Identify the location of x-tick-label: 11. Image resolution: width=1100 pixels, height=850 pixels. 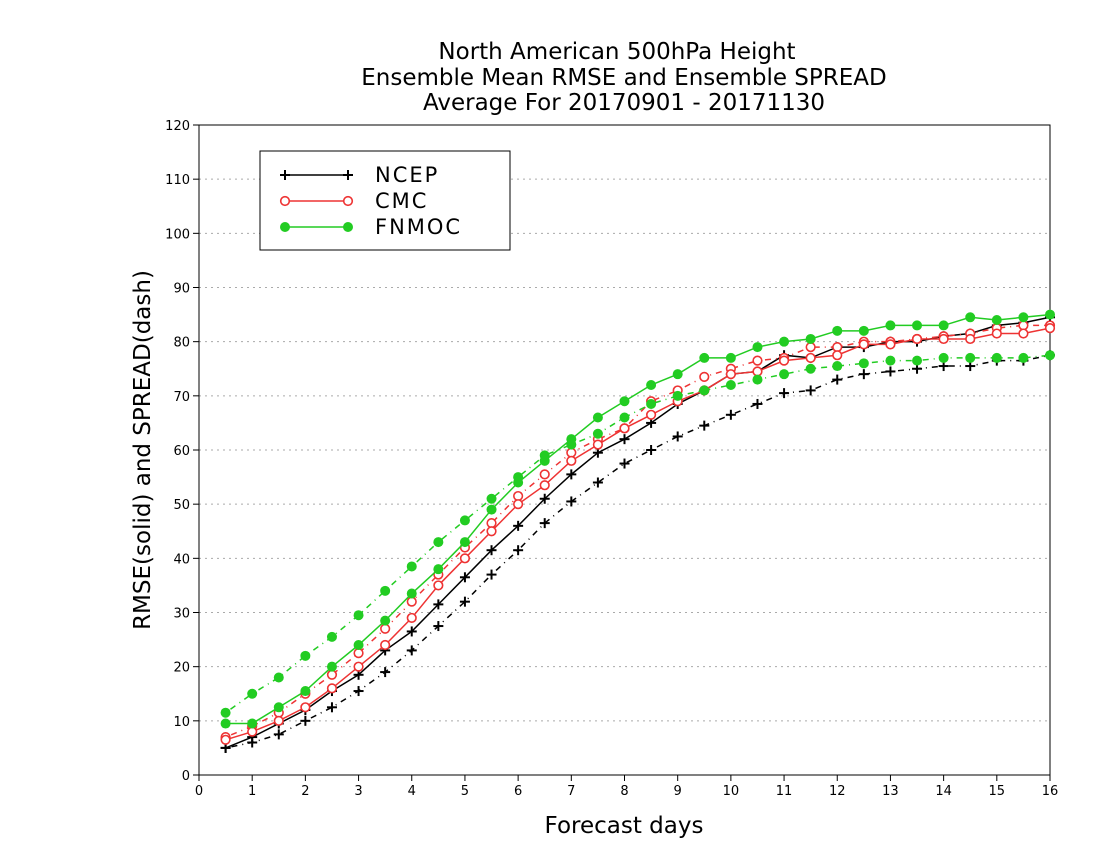
(784, 791).